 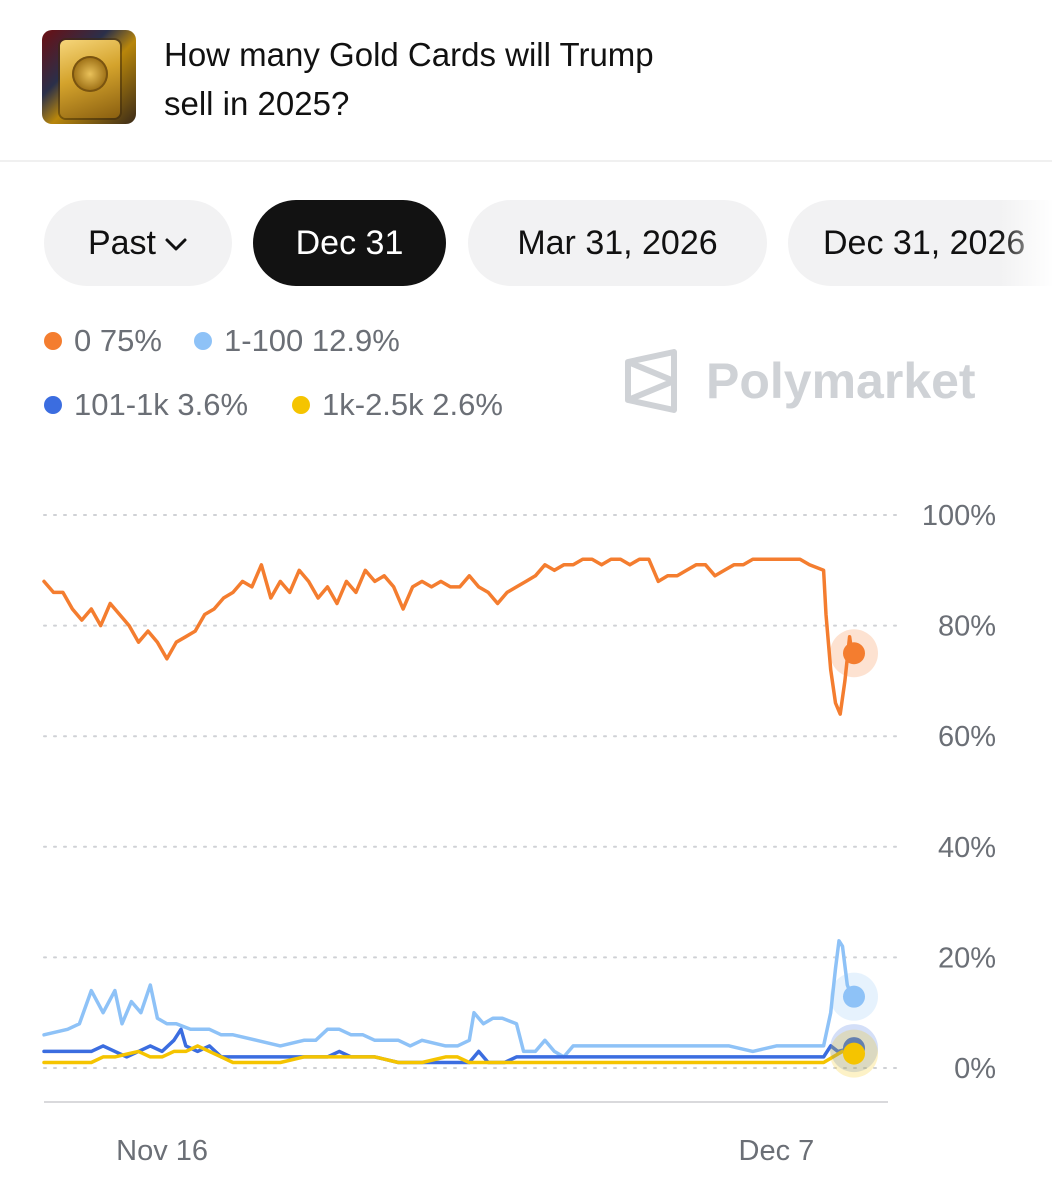 I want to click on y-tick-label: 0%, so click(x=975, y=1069).